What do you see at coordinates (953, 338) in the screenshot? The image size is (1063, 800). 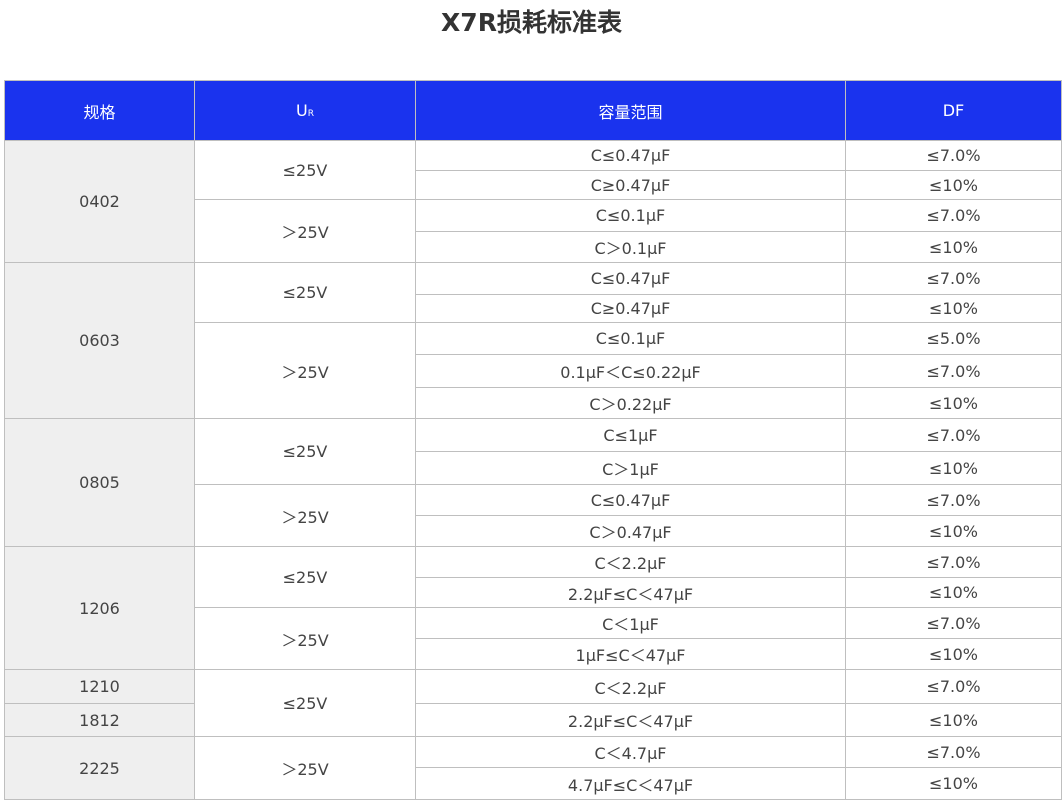 I see `df-cell: ≤5.0%` at bounding box center [953, 338].